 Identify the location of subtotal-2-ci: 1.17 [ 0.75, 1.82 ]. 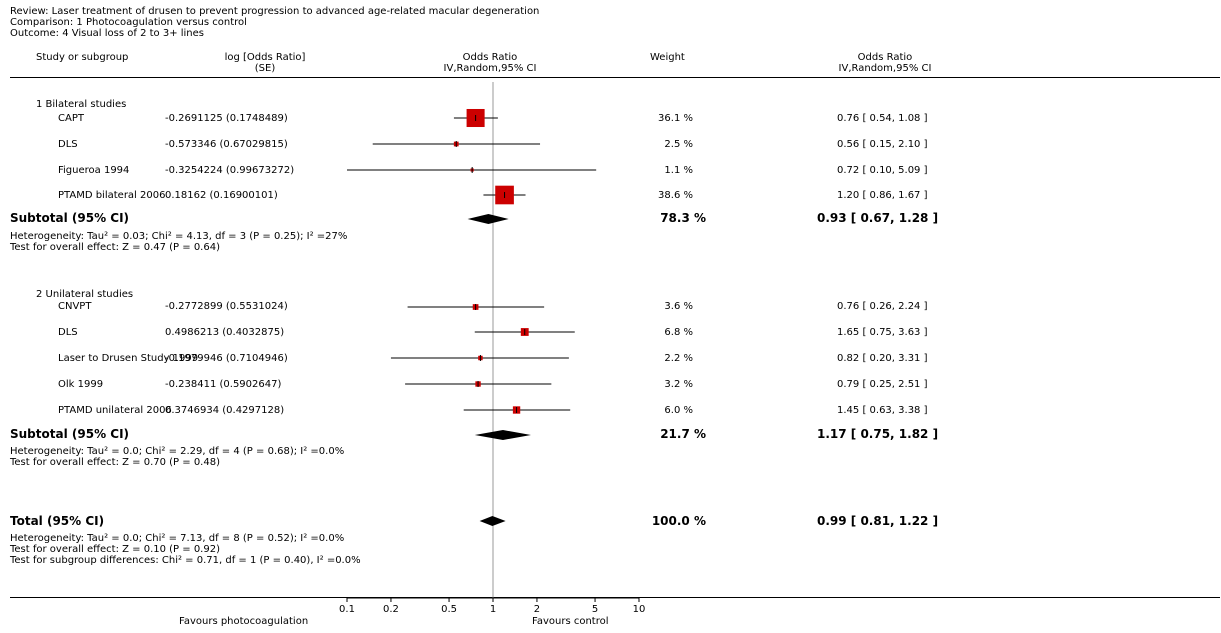
(878, 434).